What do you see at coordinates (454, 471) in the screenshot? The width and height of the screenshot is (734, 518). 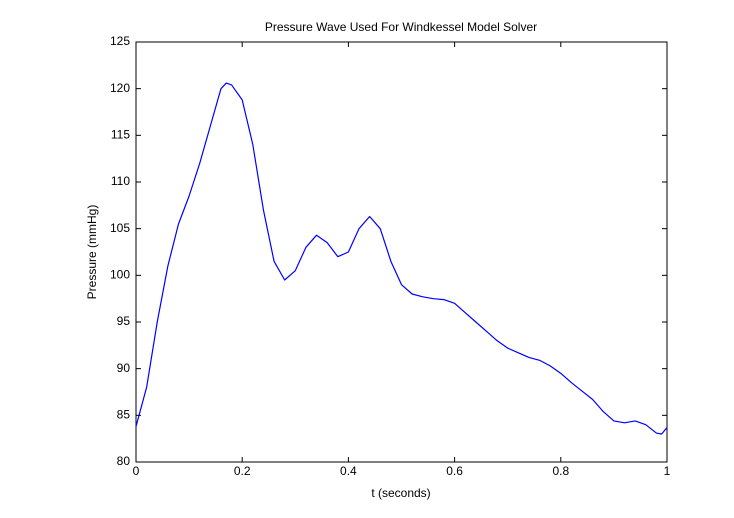 I see `x-tick-label: 0.6` at bounding box center [454, 471].